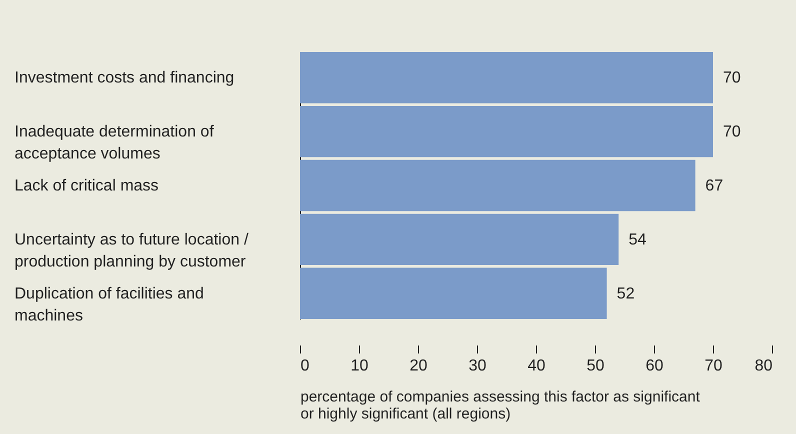 This screenshot has width=796, height=434. Describe the element at coordinates (477, 366) in the screenshot. I see `x-tick-label: 30` at that location.